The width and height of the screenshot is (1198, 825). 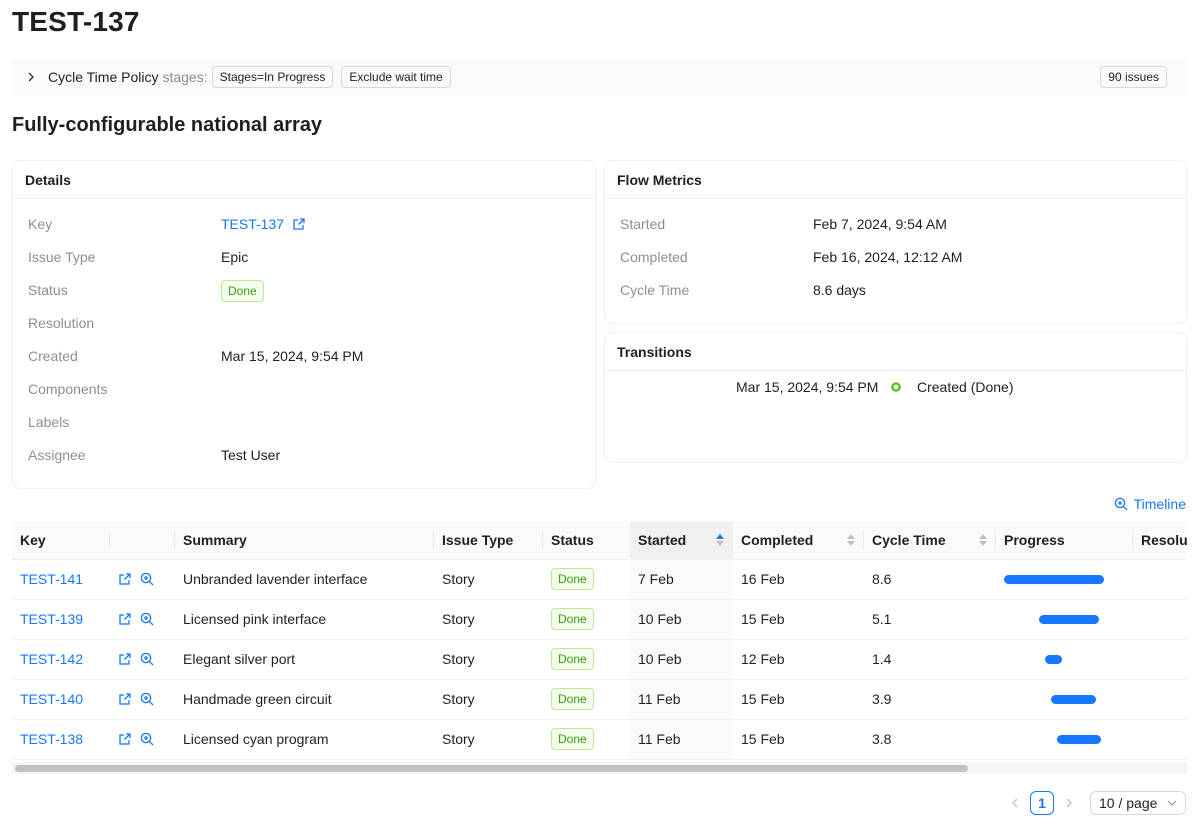 What do you see at coordinates (251, 455) in the screenshot?
I see `details-value-assignee: Test User` at bounding box center [251, 455].